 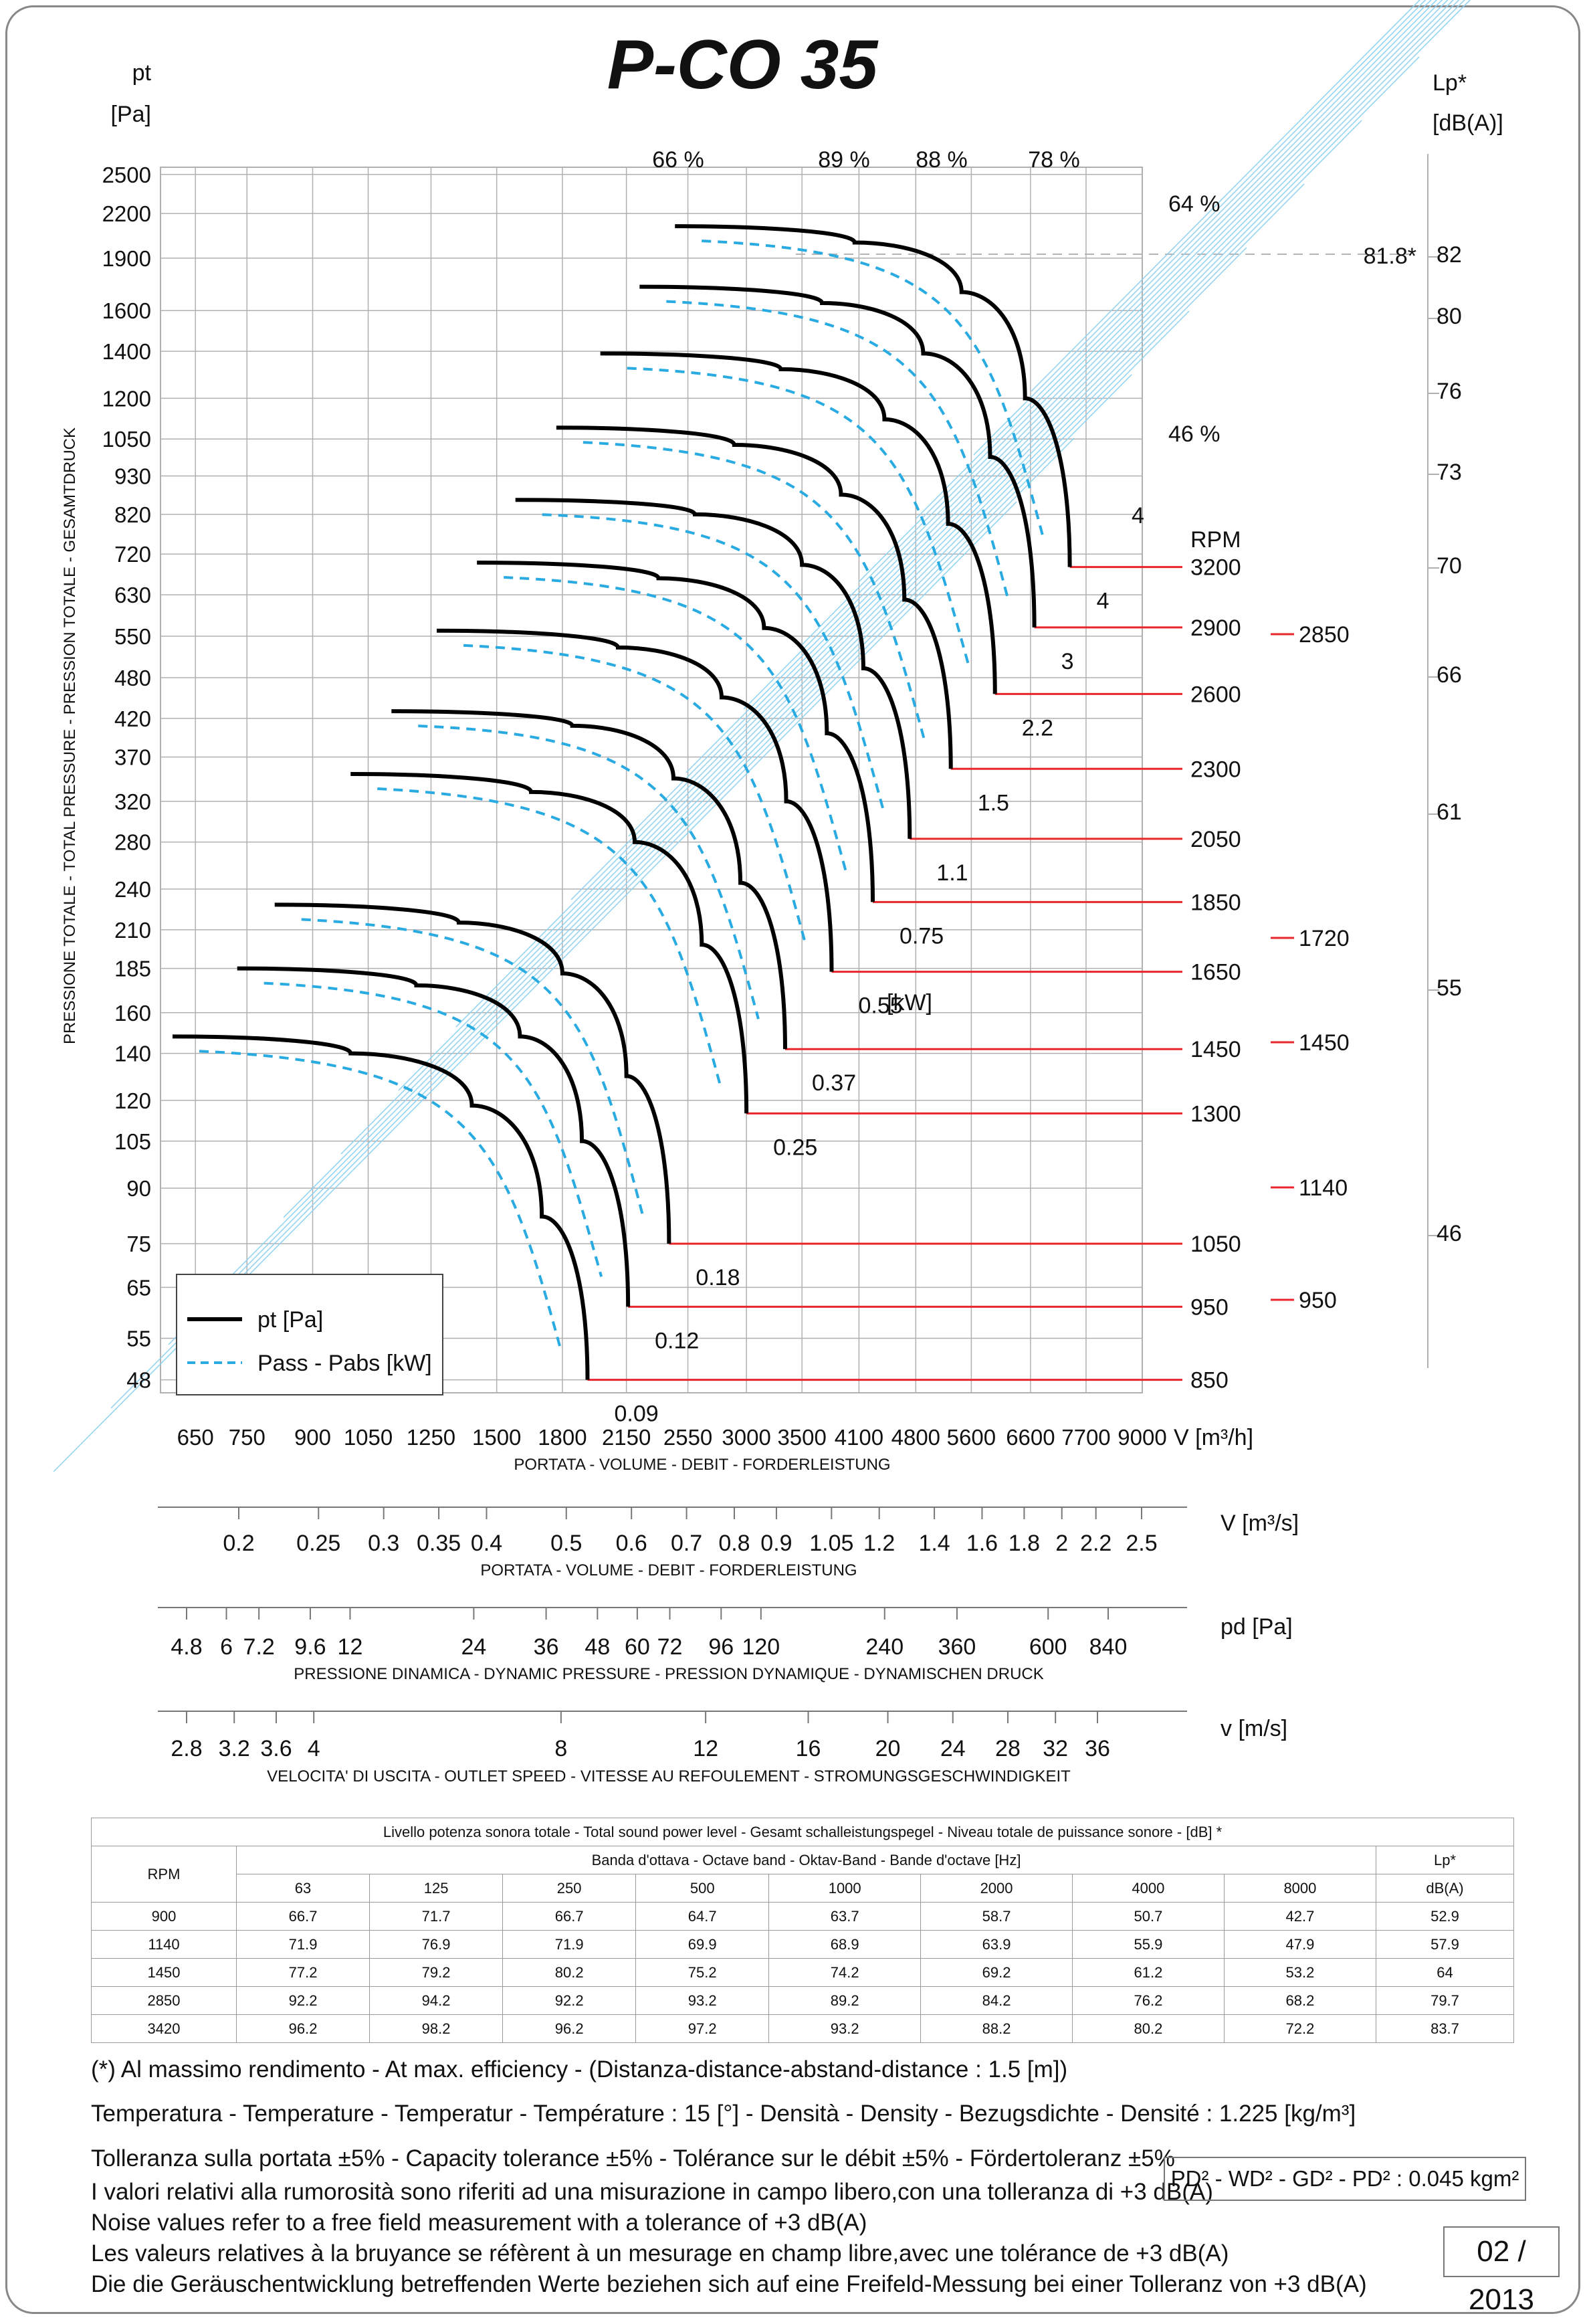 I want to click on power-unit: [kW], so click(x=909, y=1002).